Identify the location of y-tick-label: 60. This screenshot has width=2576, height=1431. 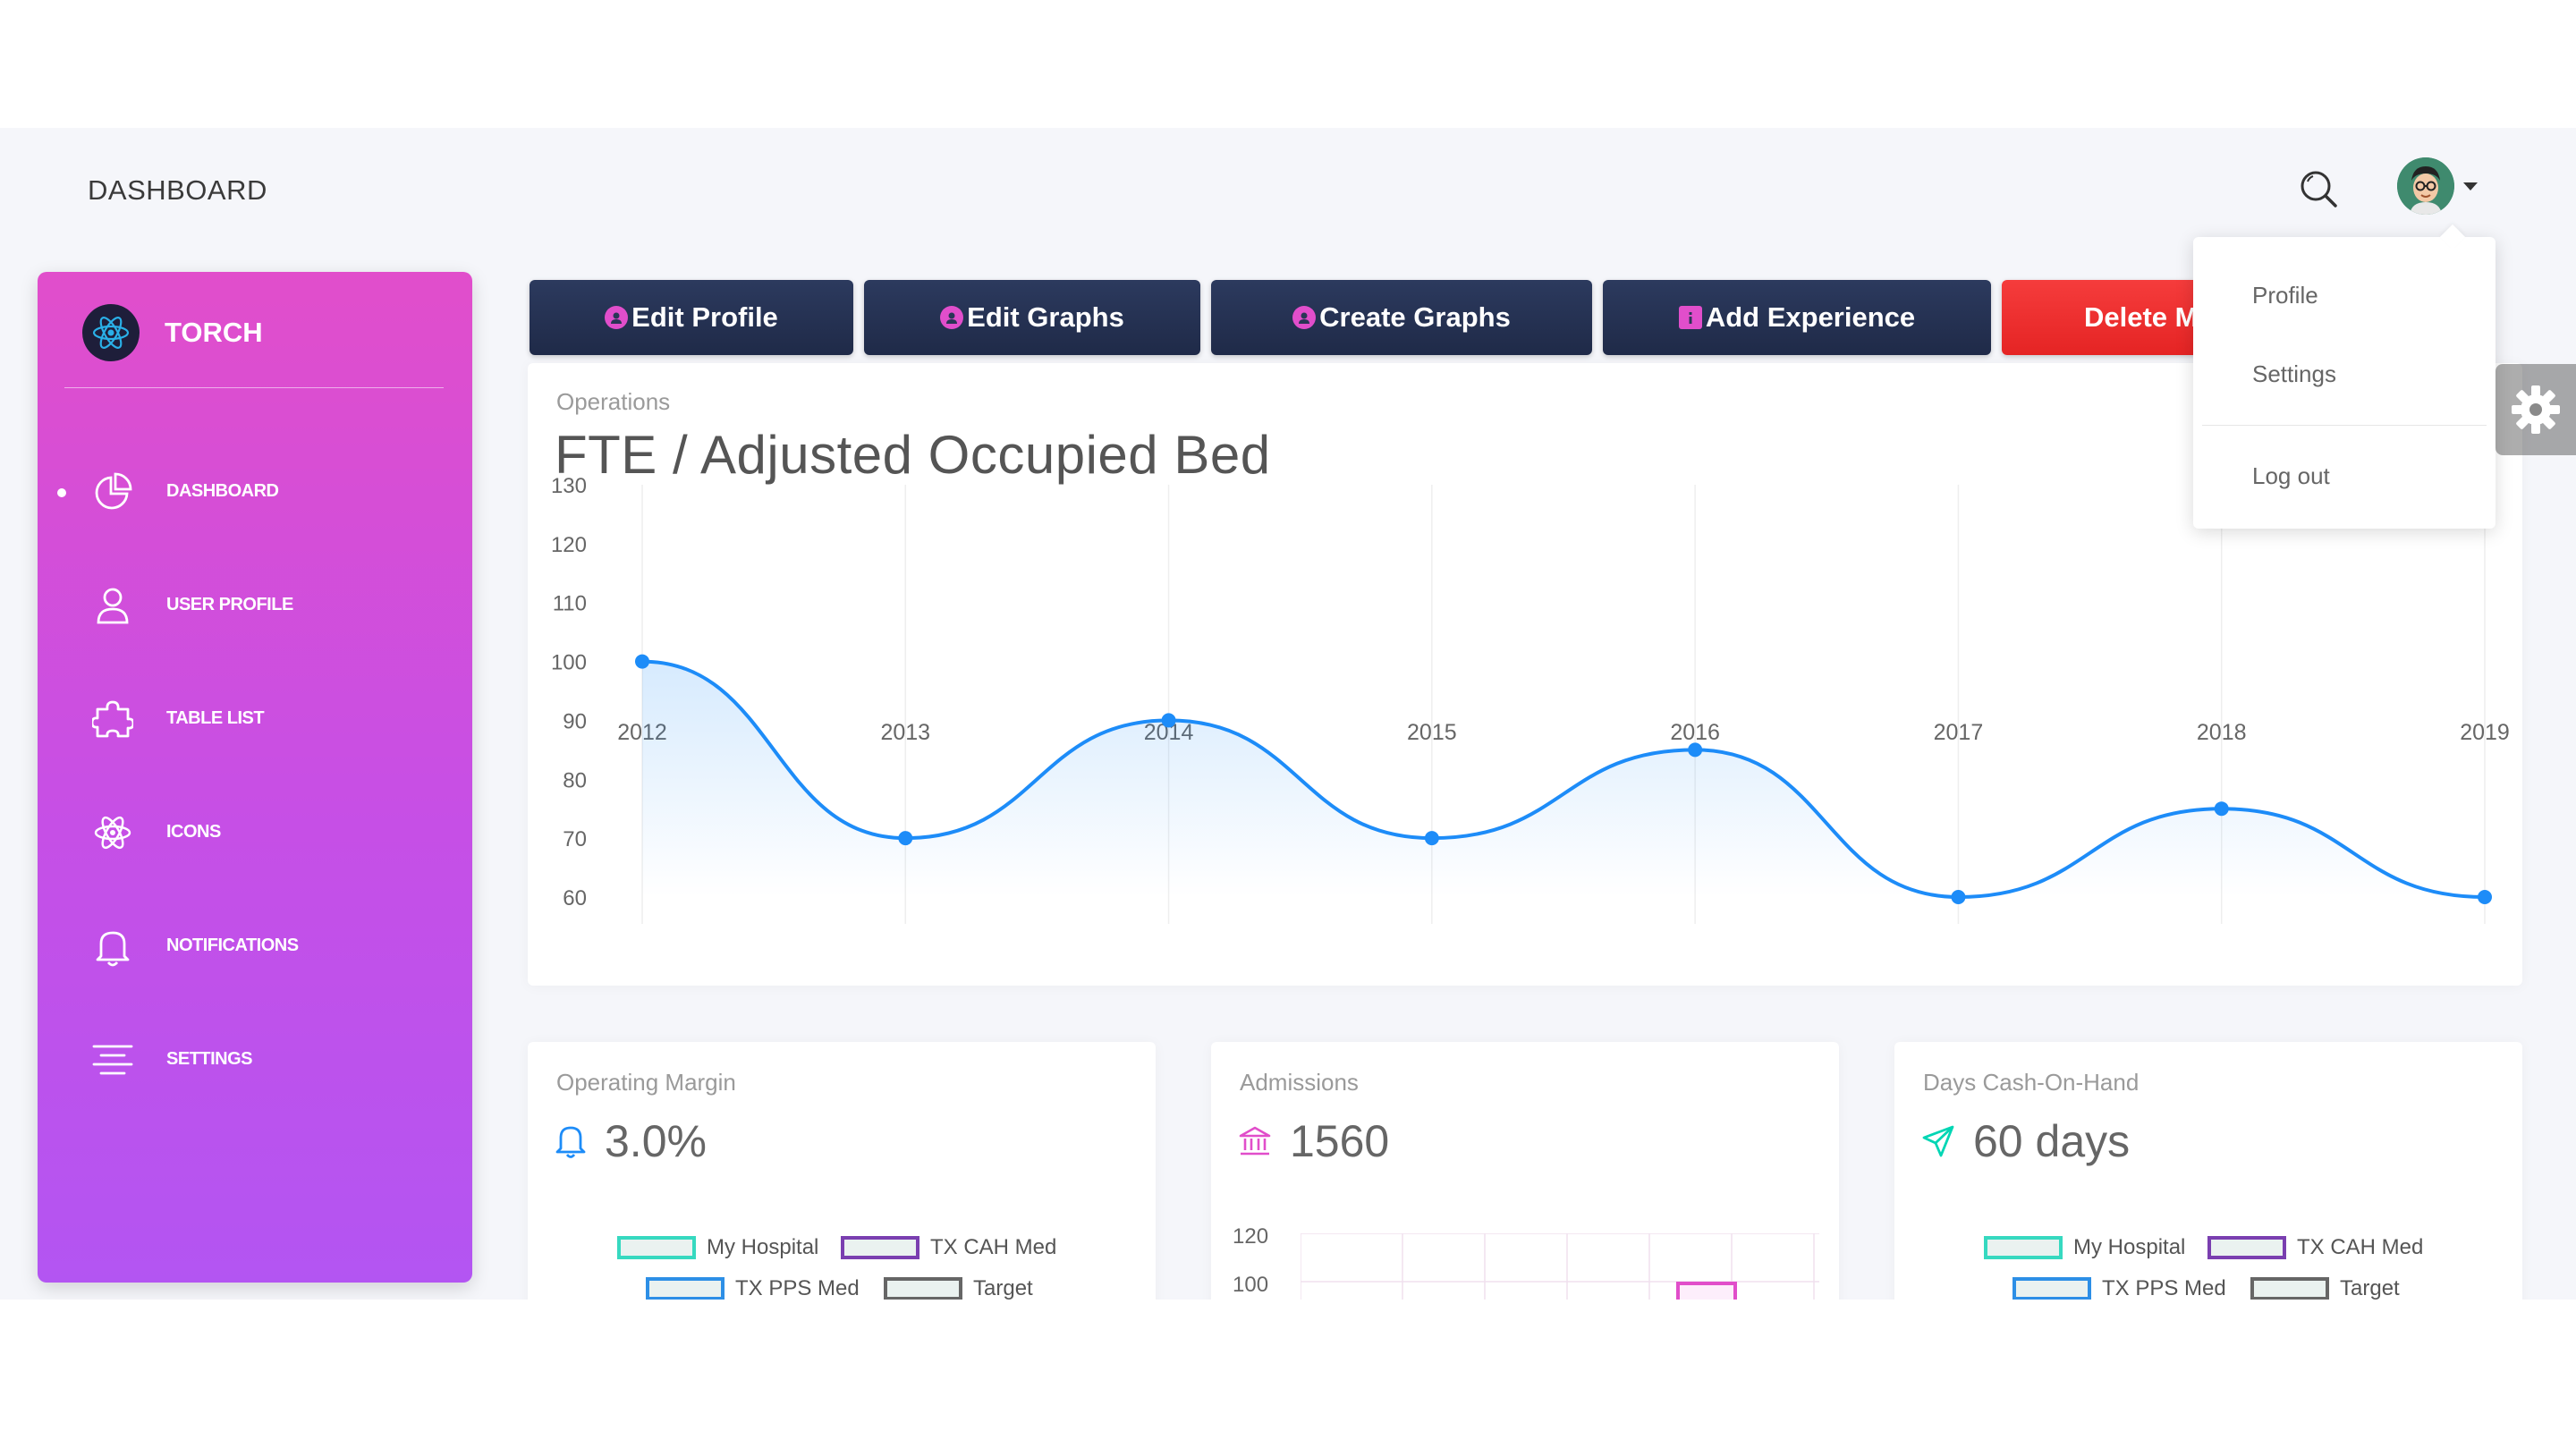
(575, 898).